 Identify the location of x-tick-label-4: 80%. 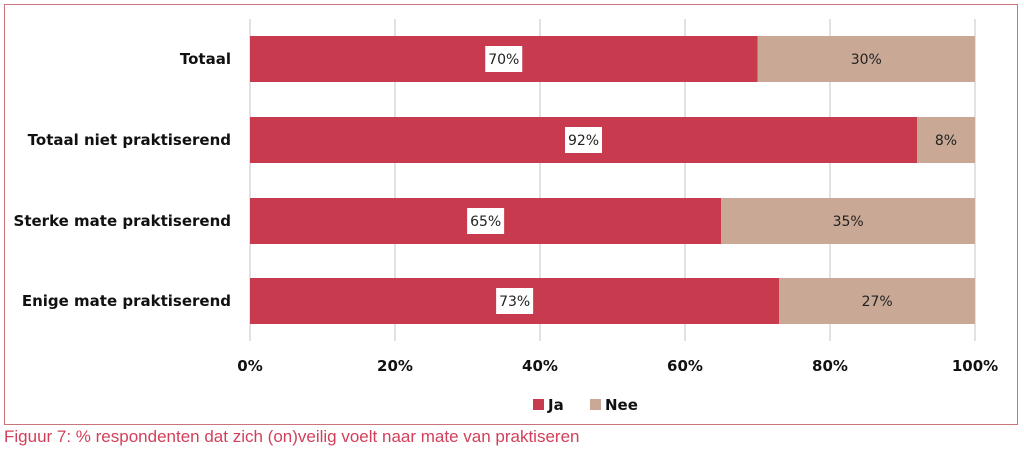
(830, 366).